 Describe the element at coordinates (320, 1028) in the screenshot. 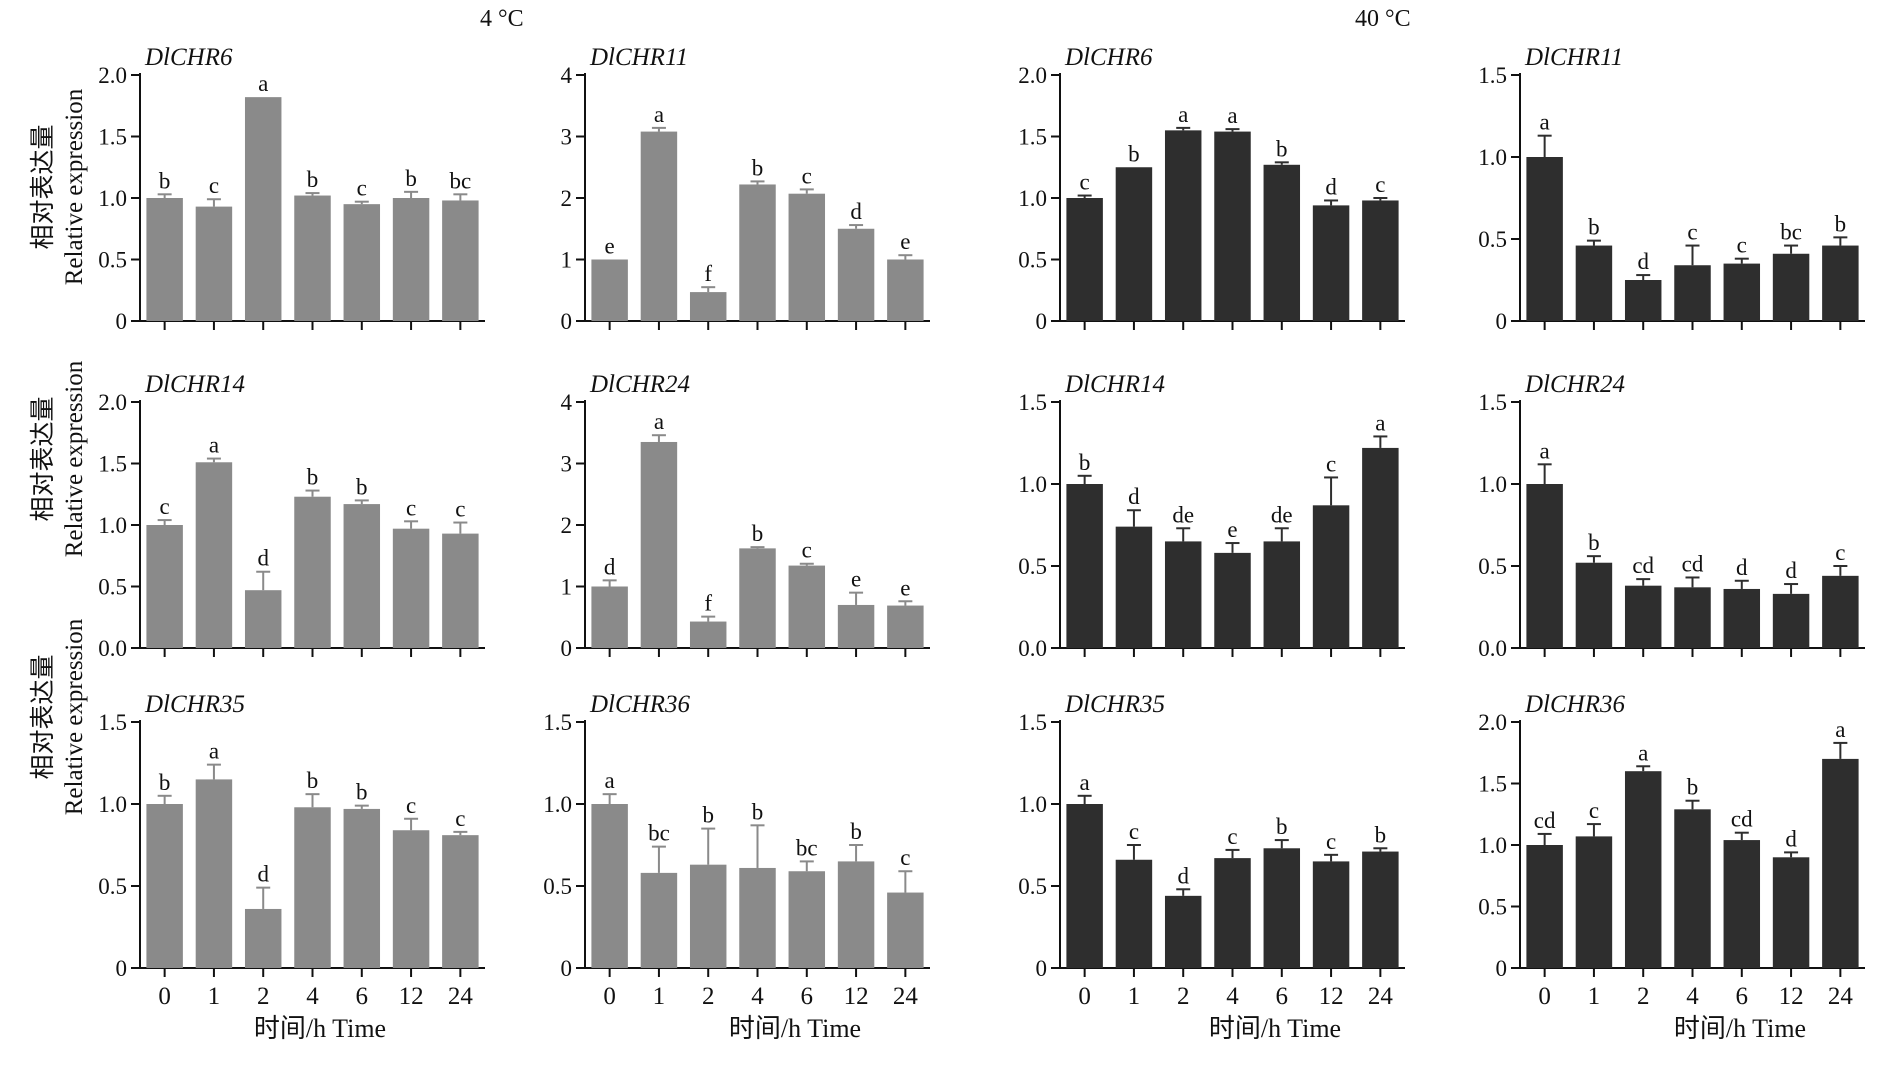

I see `x-axis-label-col-1: 时间/h Time` at that location.